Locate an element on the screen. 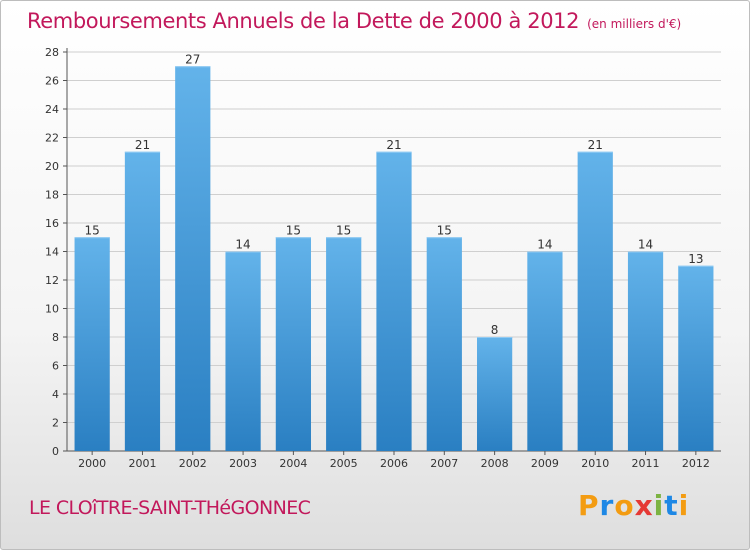 This screenshot has height=550, width=750. bar-2005 is located at coordinates (344, 344).